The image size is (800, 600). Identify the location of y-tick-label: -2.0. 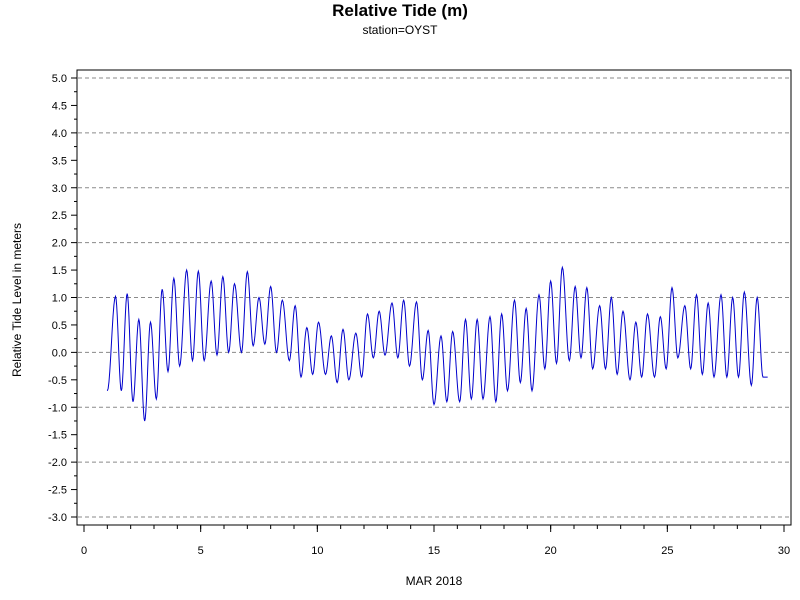
(57, 463).